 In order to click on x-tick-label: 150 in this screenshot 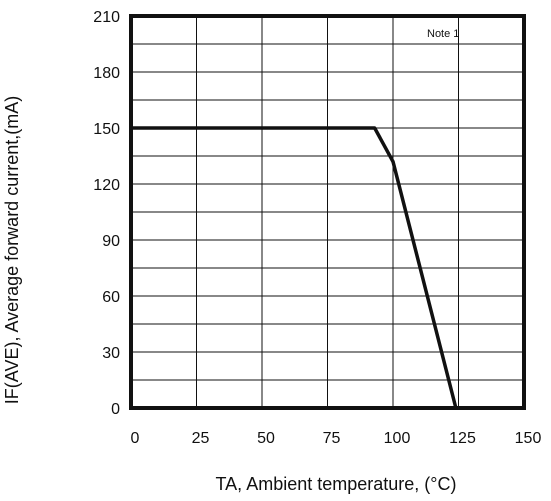, I will do `click(528, 438)`.